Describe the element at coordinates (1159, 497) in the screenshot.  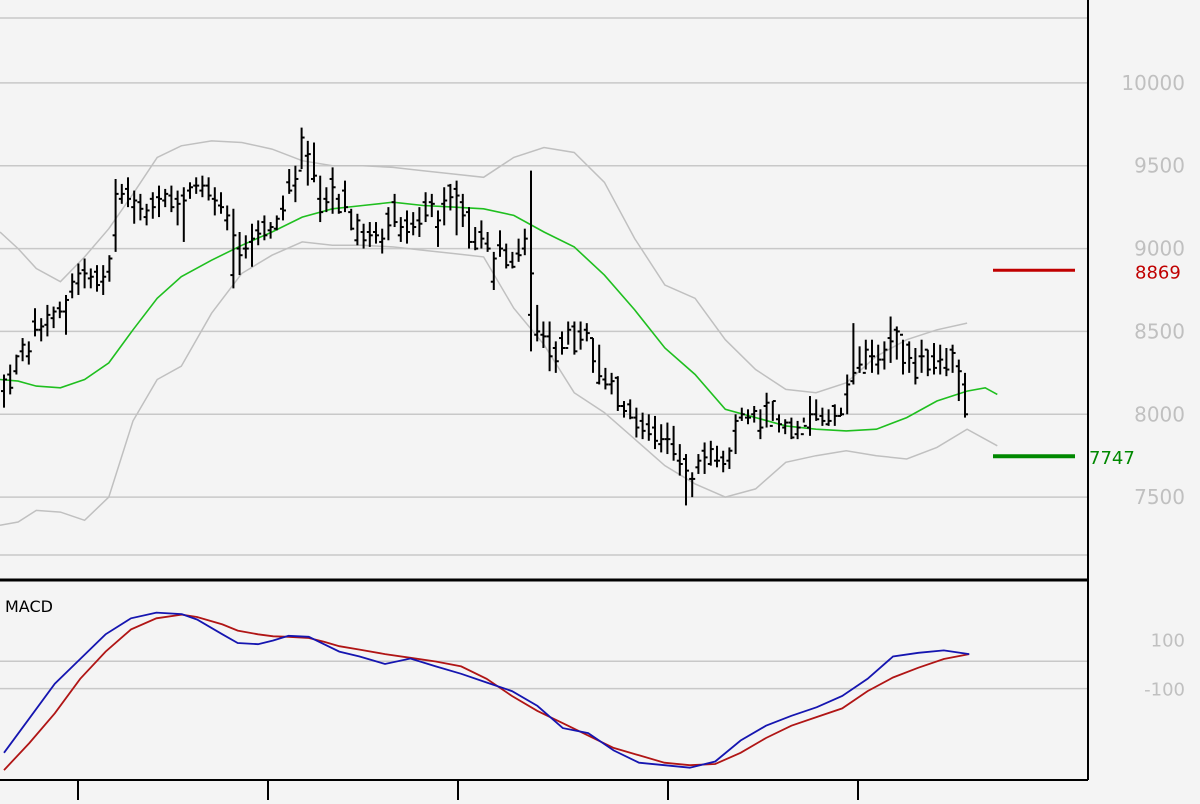
I see `price-axis-label: 7500` at that location.